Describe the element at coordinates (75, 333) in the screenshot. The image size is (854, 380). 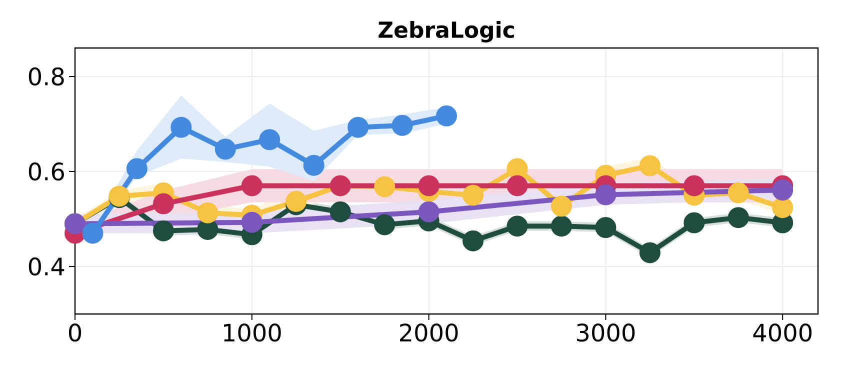
I see `x-tick-label: 0` at that location.